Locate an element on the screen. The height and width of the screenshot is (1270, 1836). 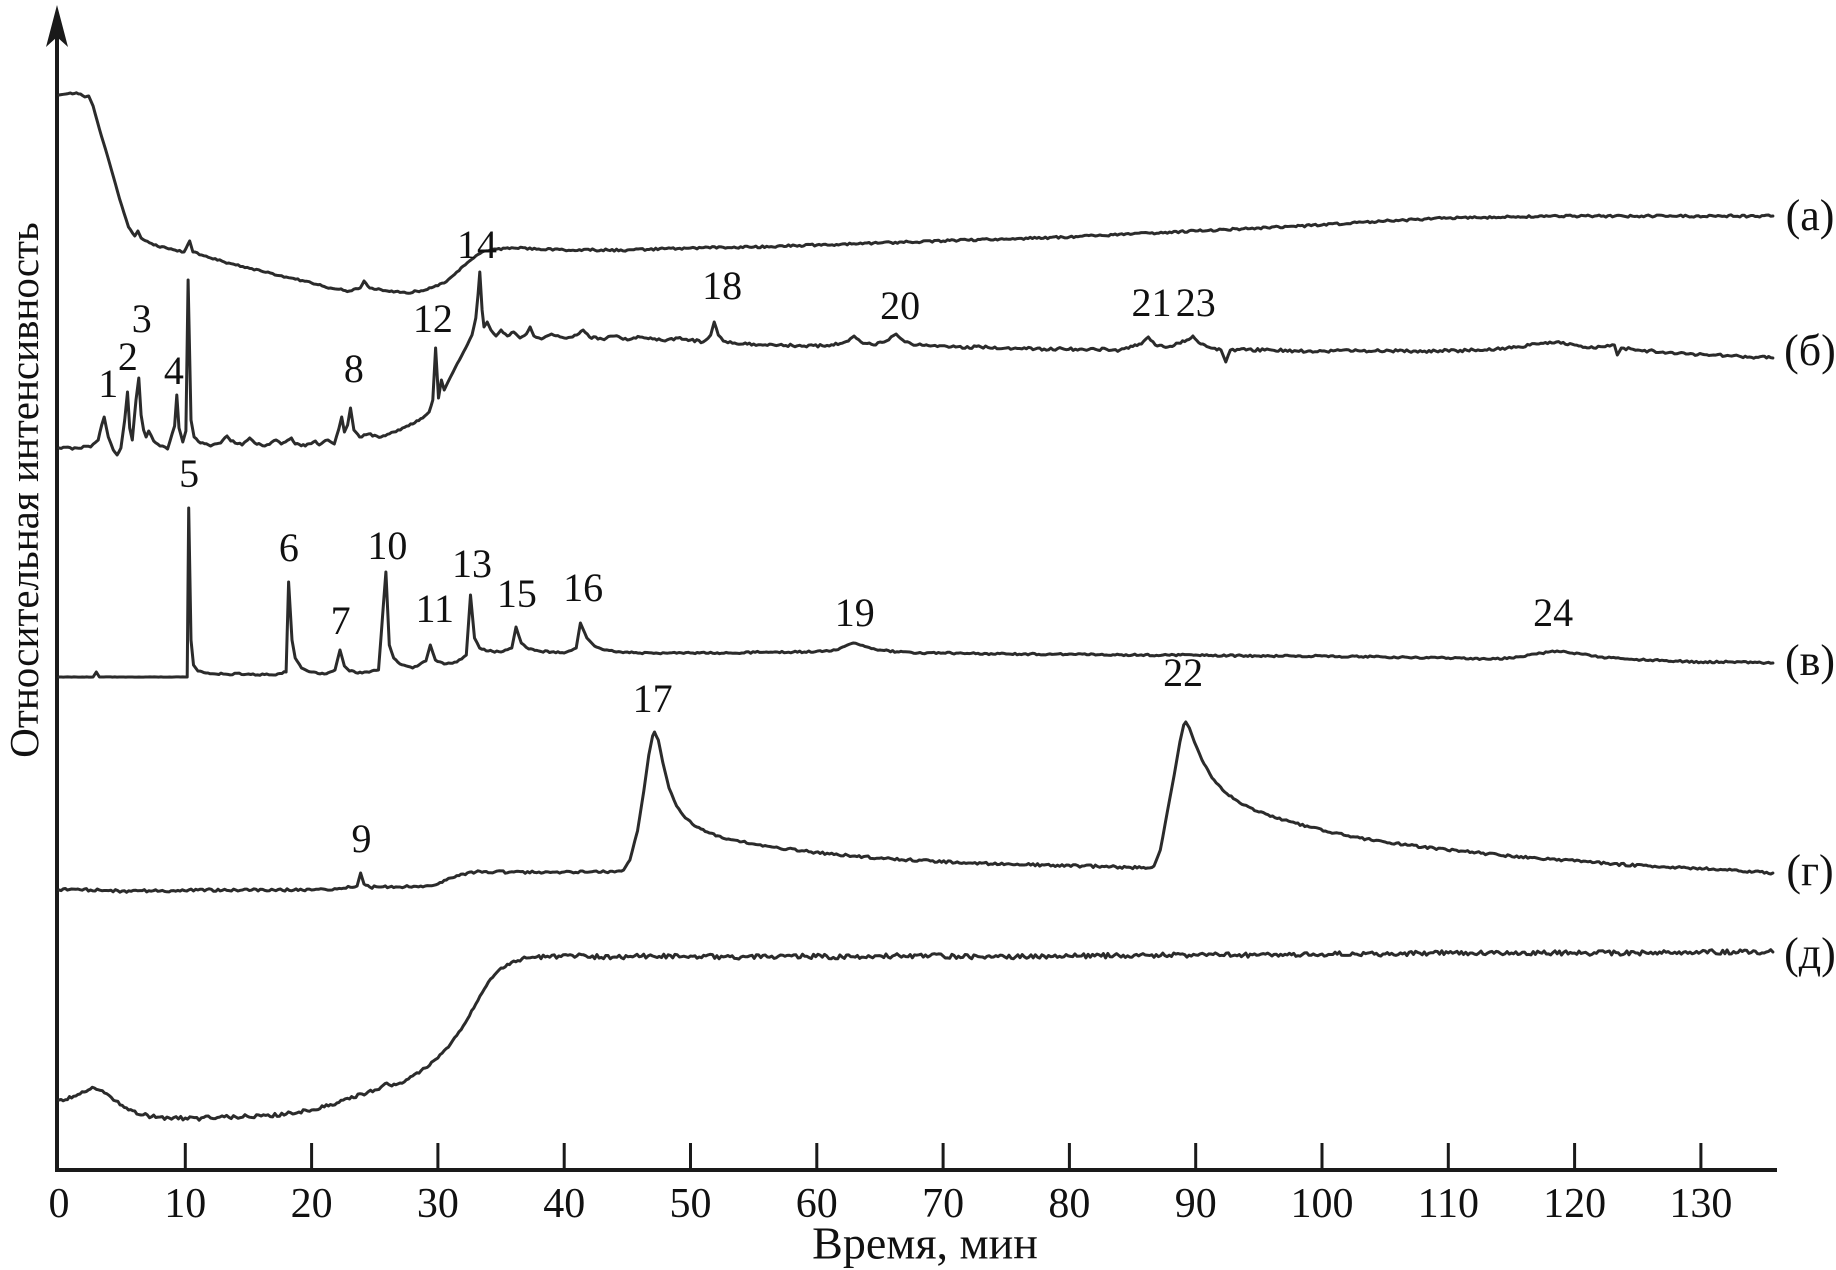
trace-label-a: (а) is located at coordinates (1810, 215).